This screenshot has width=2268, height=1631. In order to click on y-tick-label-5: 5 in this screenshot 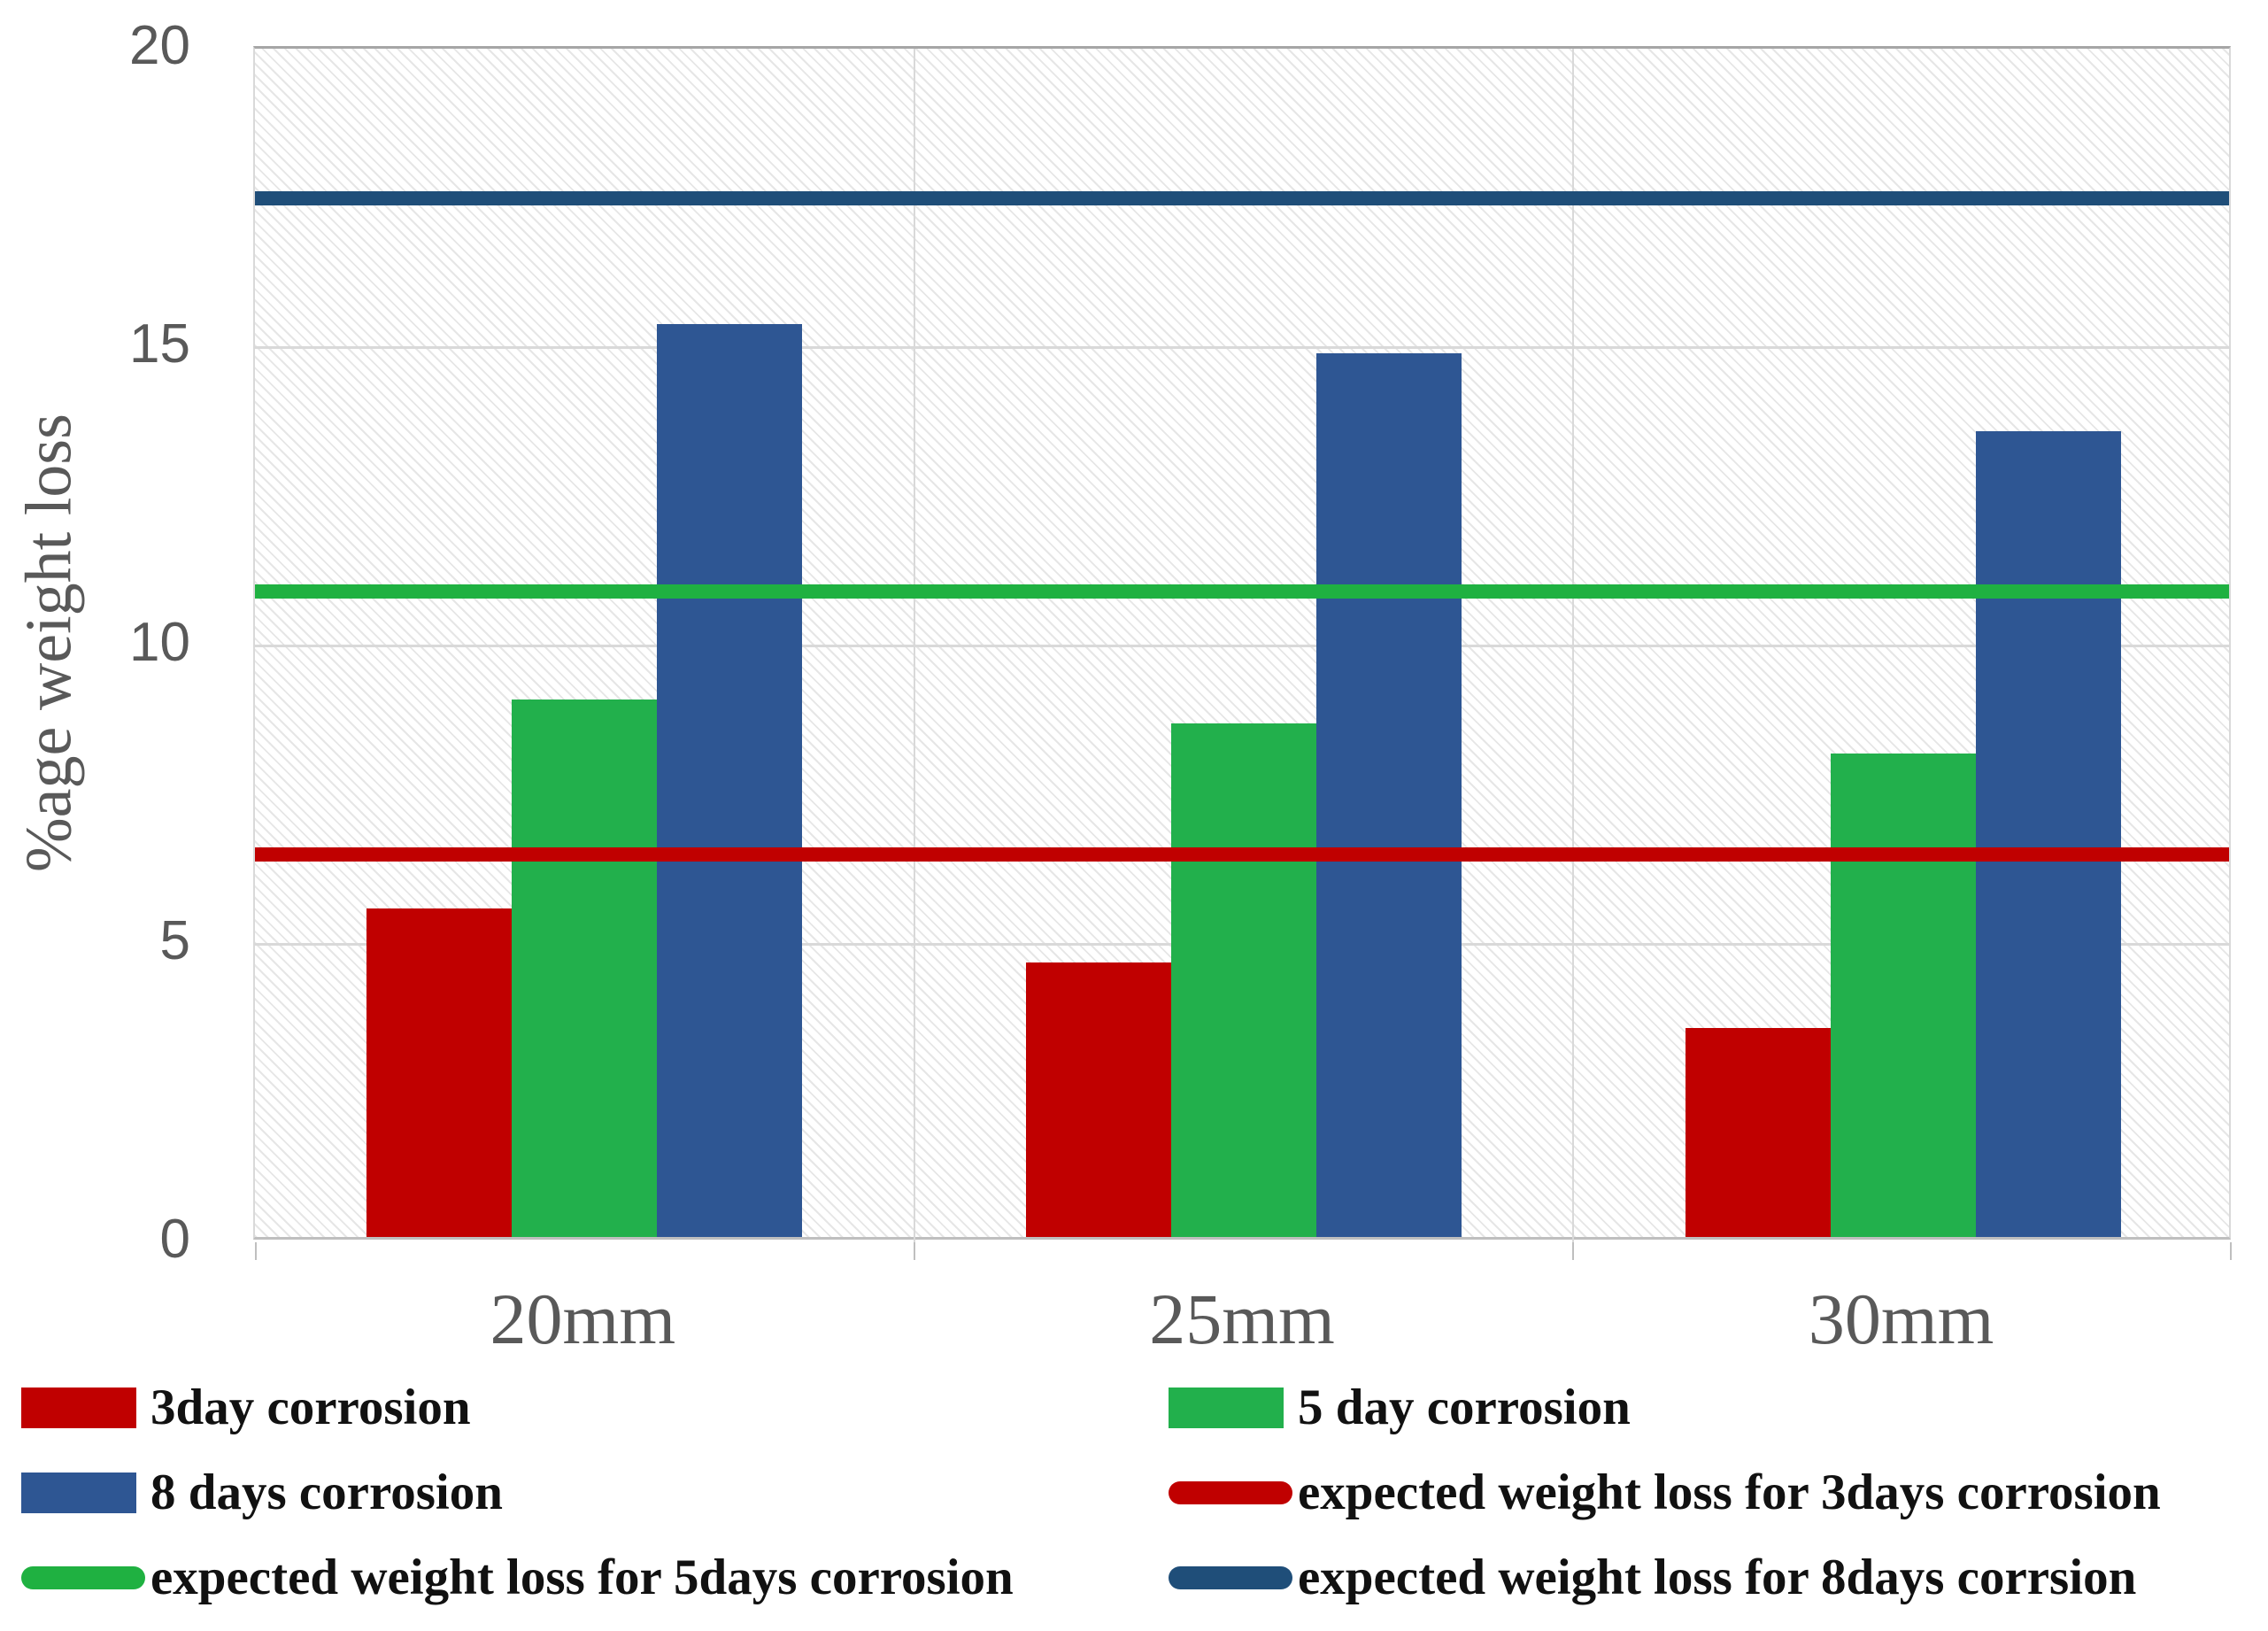, I will do `click(174, 940)`.